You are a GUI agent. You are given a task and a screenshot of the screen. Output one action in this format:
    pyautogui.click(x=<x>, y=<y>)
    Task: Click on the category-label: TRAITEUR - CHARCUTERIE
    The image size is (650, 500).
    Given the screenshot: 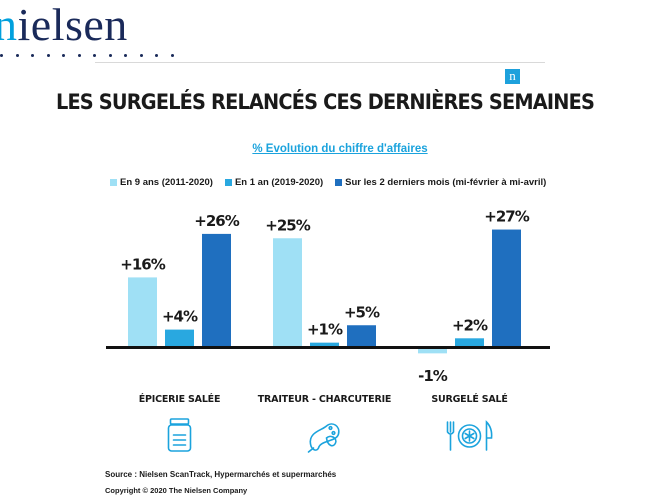 What is the action you would take?
    pyautogui.click(x=324, y=399)
    